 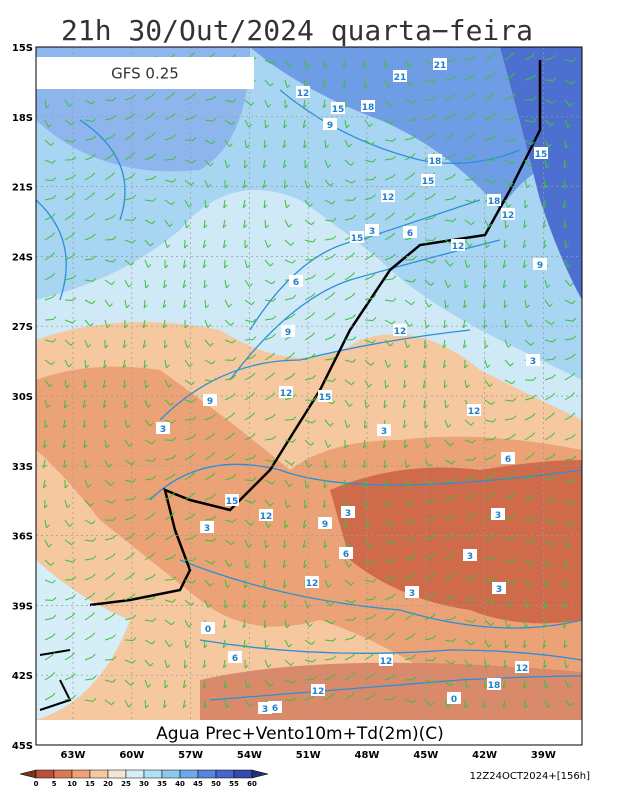 What do you see at coordinates (54, 784) in the screenshot?
I see `colorbar-tick: 5` at bounding box center [54, 784].